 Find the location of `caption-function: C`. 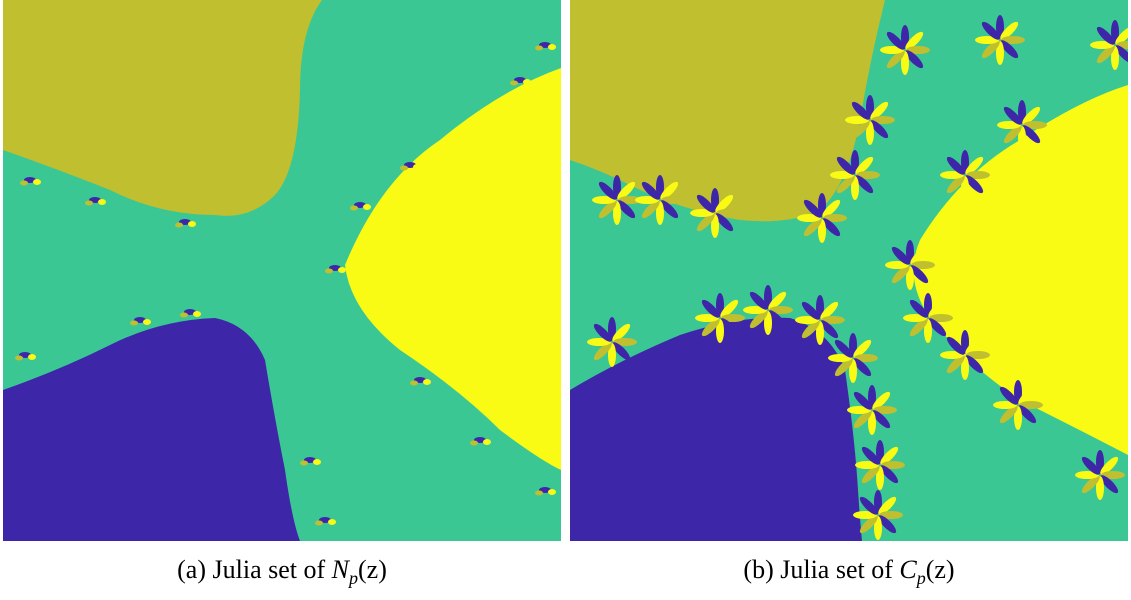

caption-function: C is located at coordinates (908, 569).